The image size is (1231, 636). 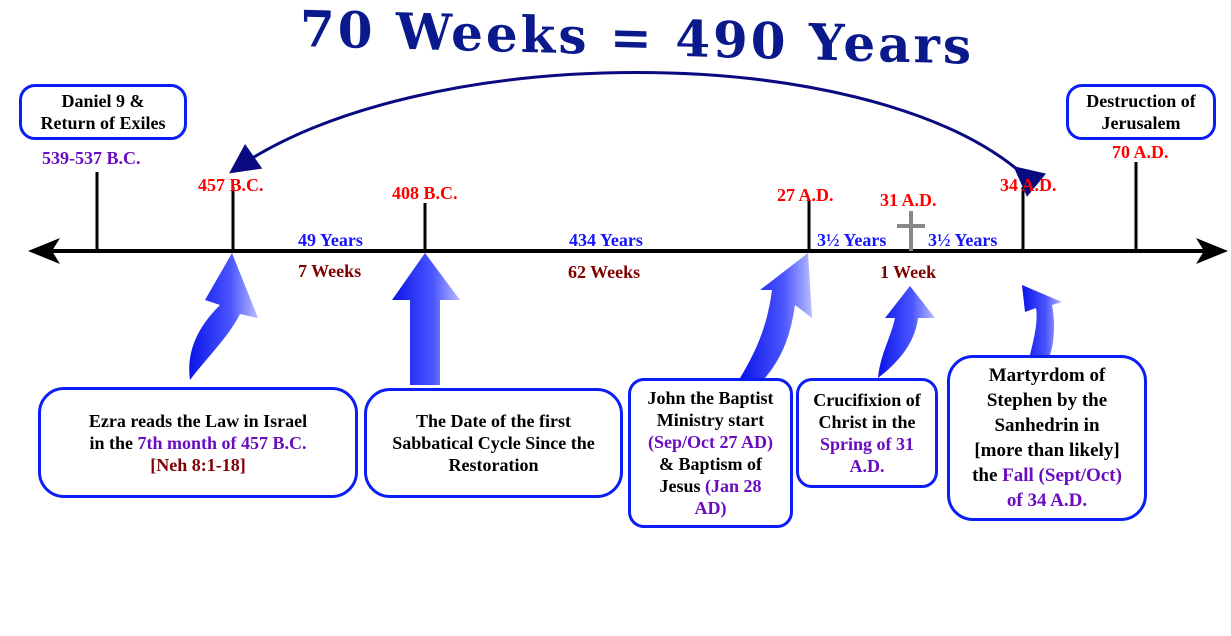 I want to click on period-3-5-years-b: 3½ Years, so click(x=963, y=240).